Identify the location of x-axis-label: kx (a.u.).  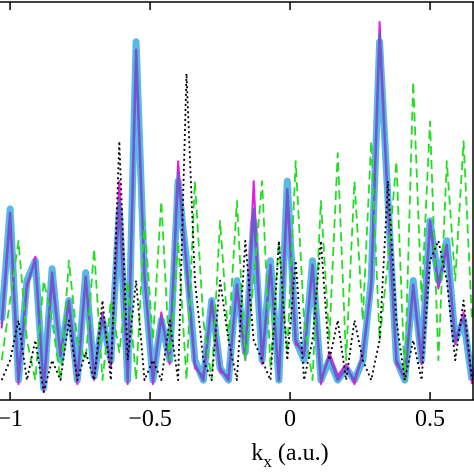
(289, 455).